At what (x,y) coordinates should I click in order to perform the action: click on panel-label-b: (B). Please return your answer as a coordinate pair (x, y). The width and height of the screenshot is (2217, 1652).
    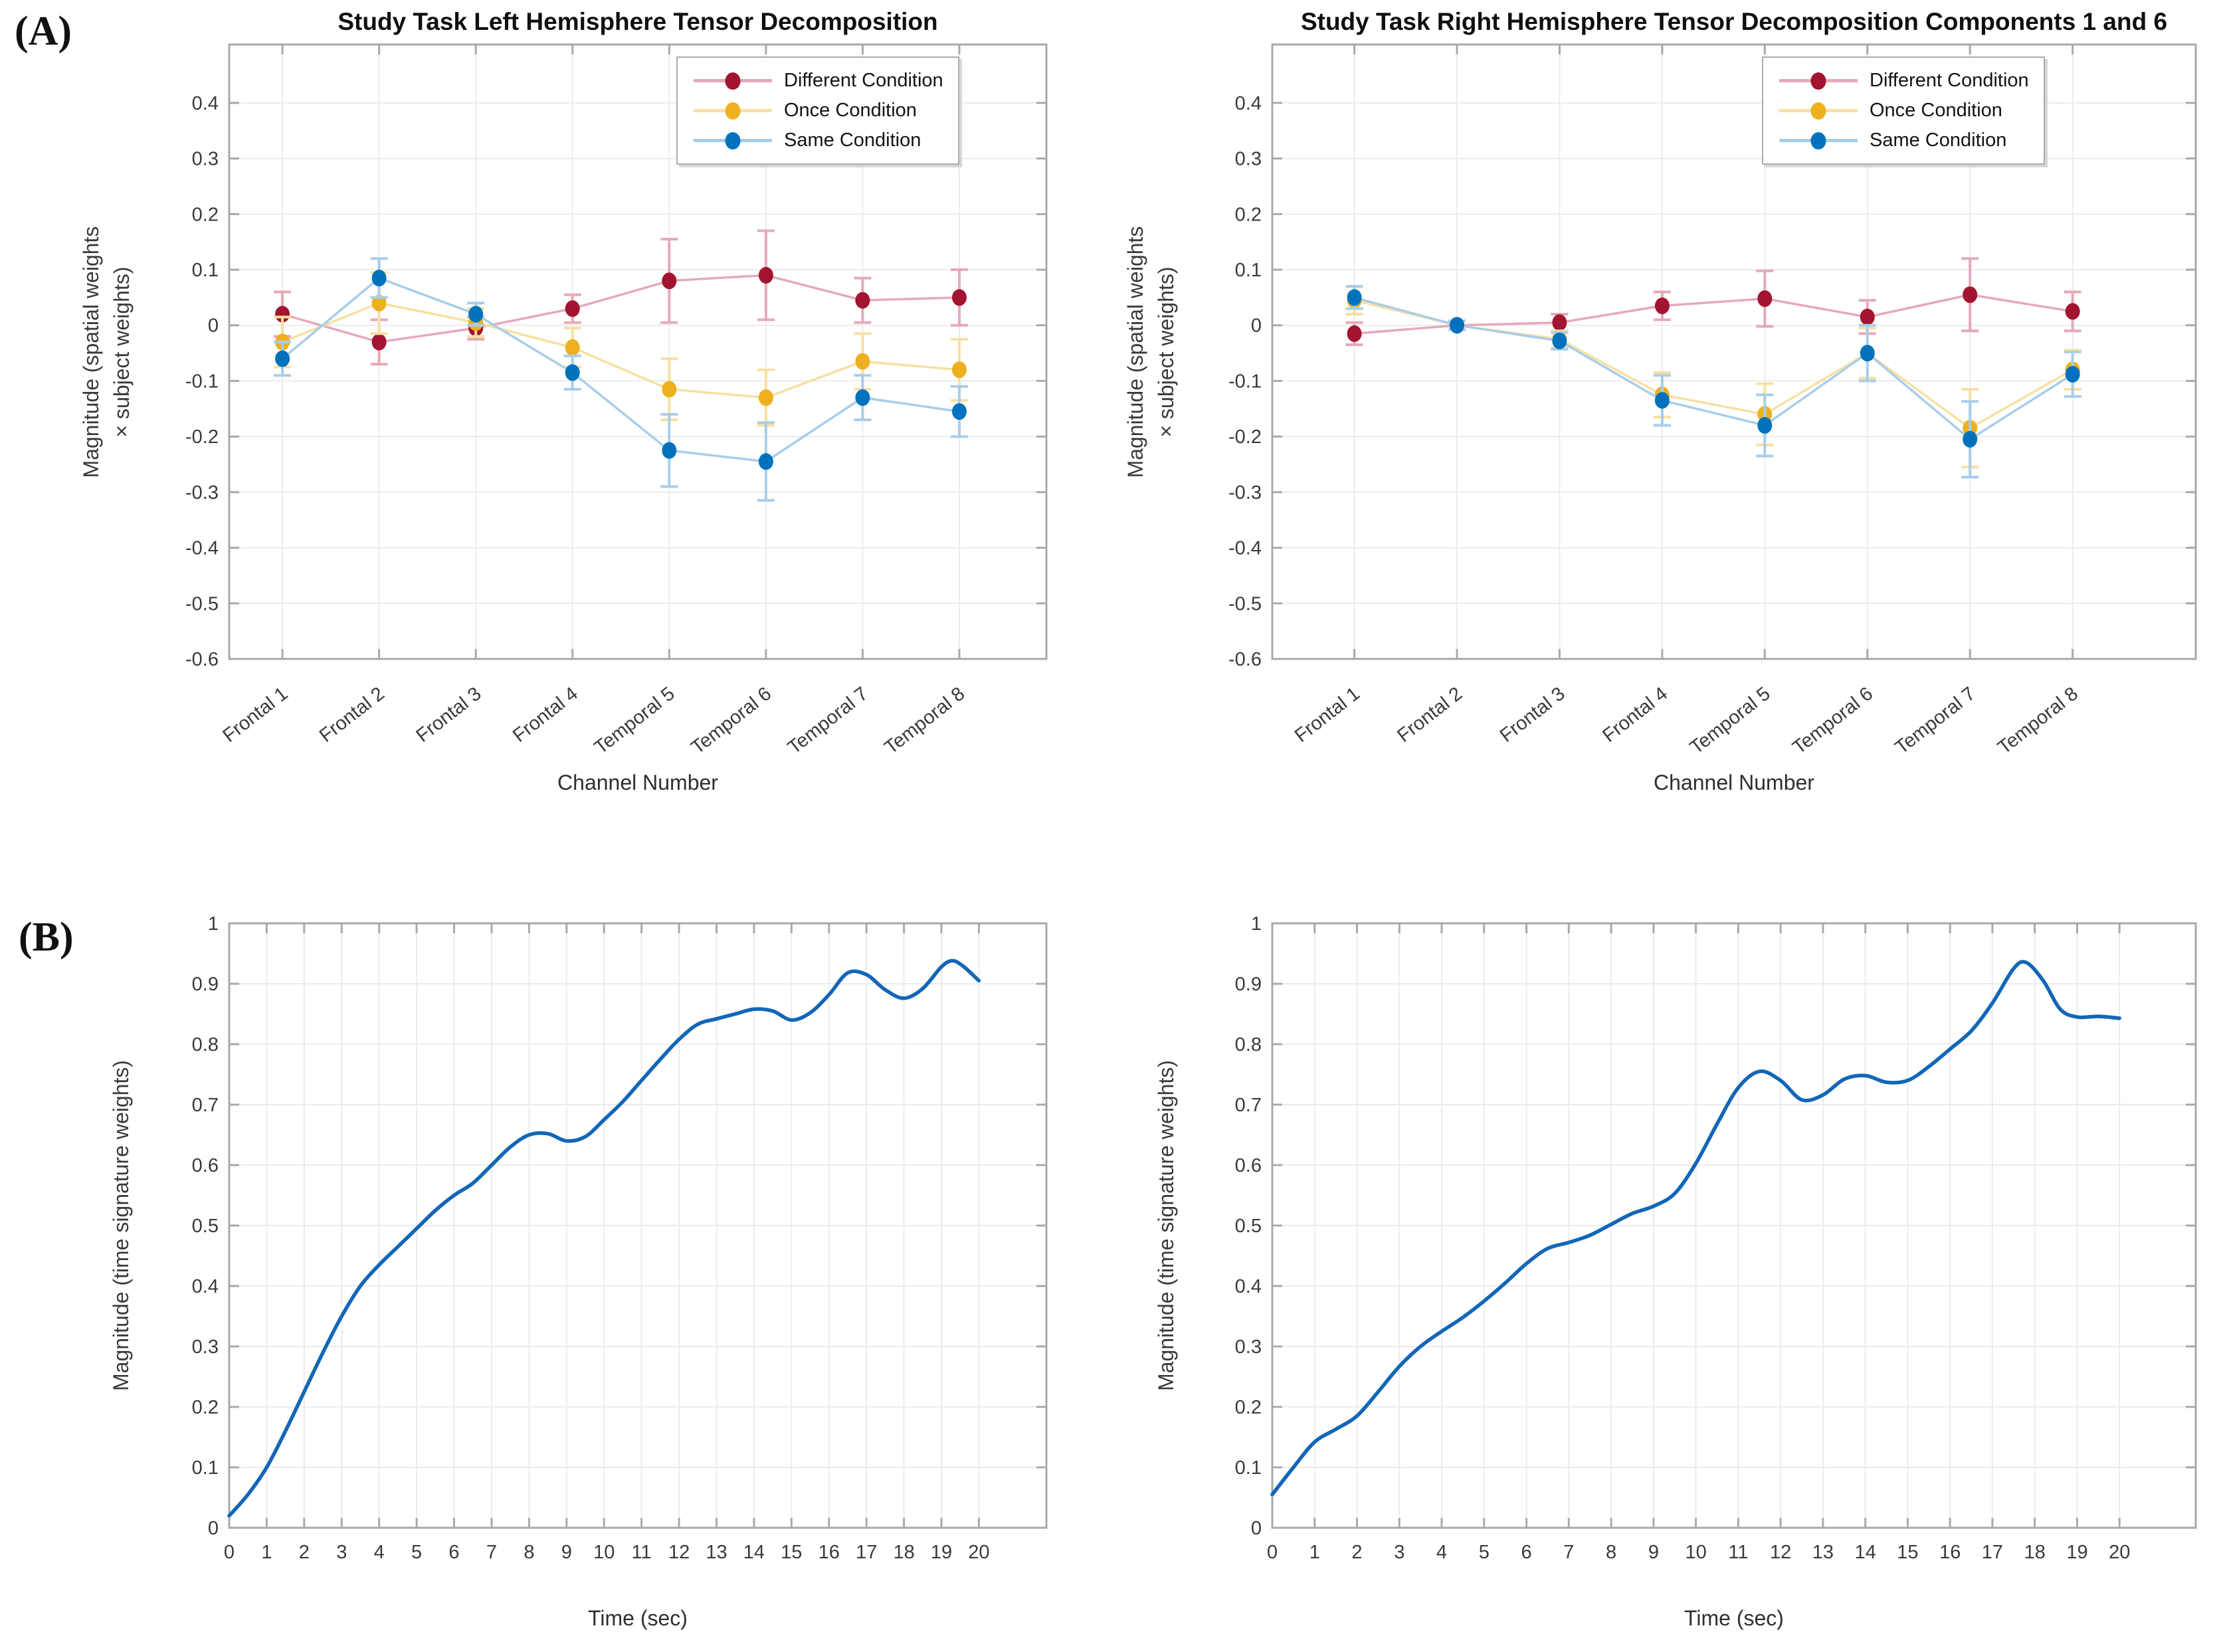
    Looking at the image, I should click on (46, 937).